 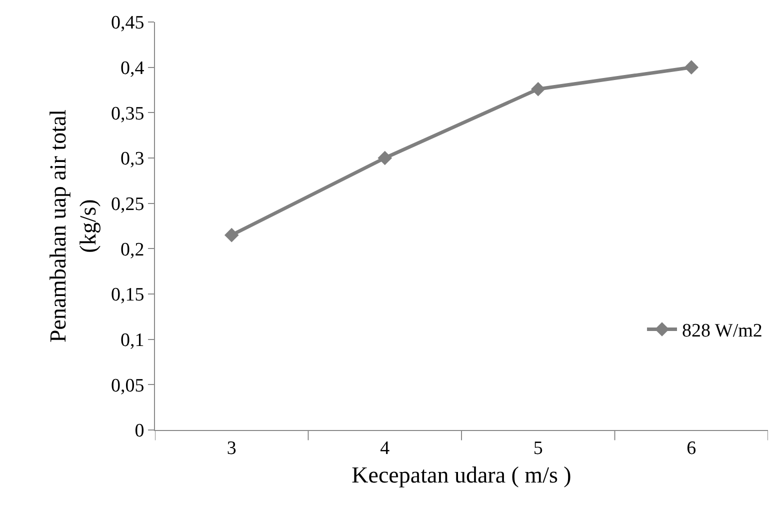 What do you see at coordinates (538, 448) in the screenshot?
I see `x-tick-label: 5` at bounding box center [538, 448].